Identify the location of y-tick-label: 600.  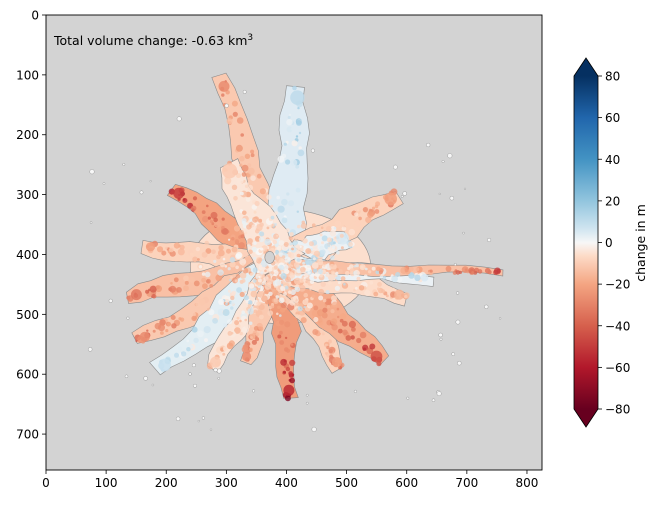
(27, 375).